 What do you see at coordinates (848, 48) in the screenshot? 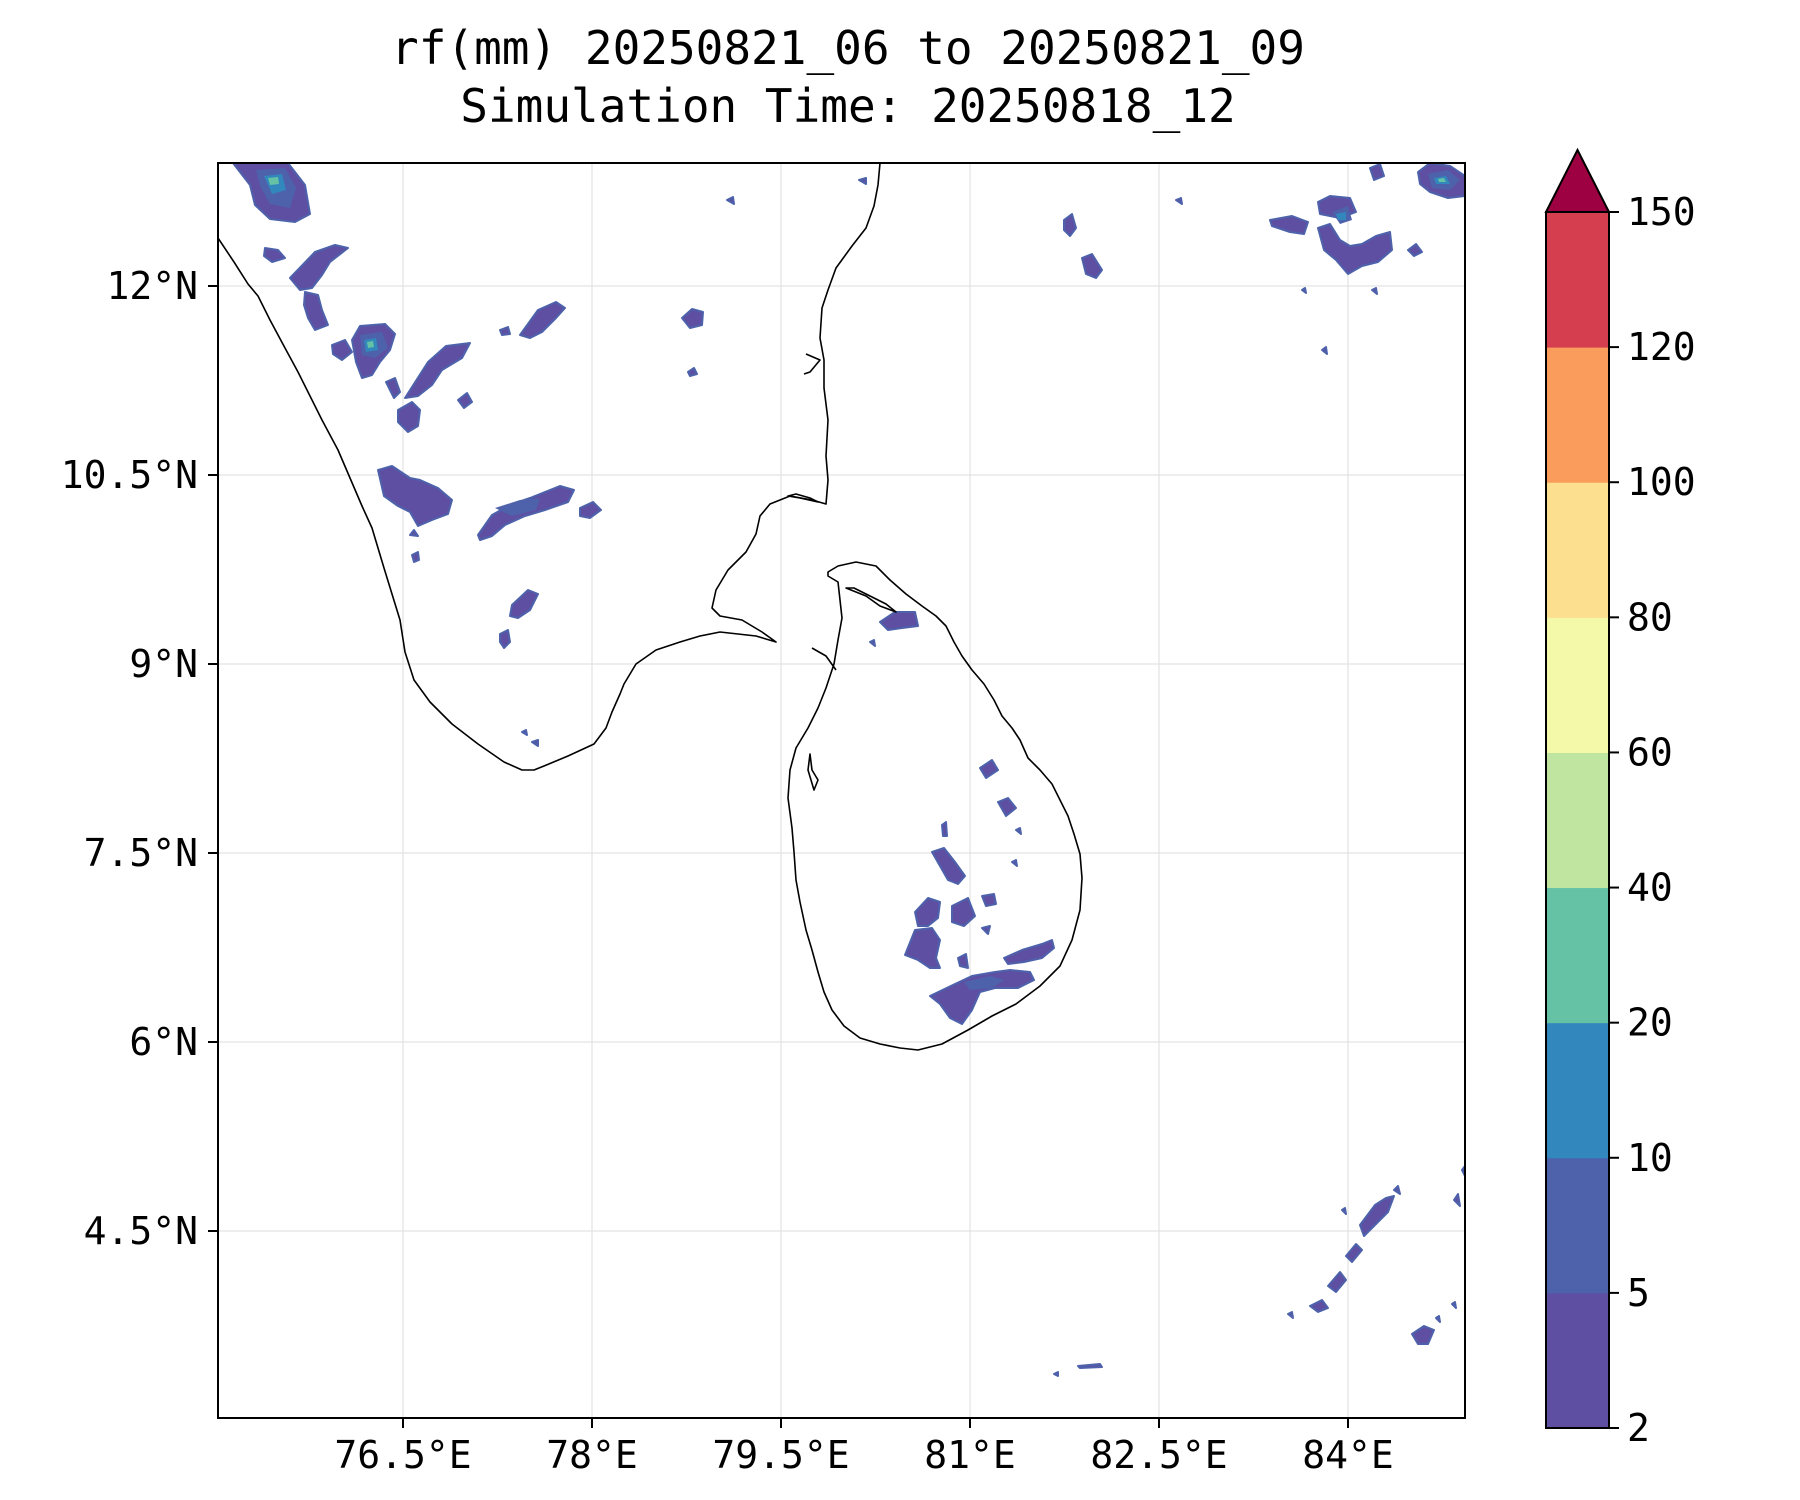
I see `map-title-line1: rf(mm) 20250821_06 to 20250821_09` at bounding box center [848, 48].